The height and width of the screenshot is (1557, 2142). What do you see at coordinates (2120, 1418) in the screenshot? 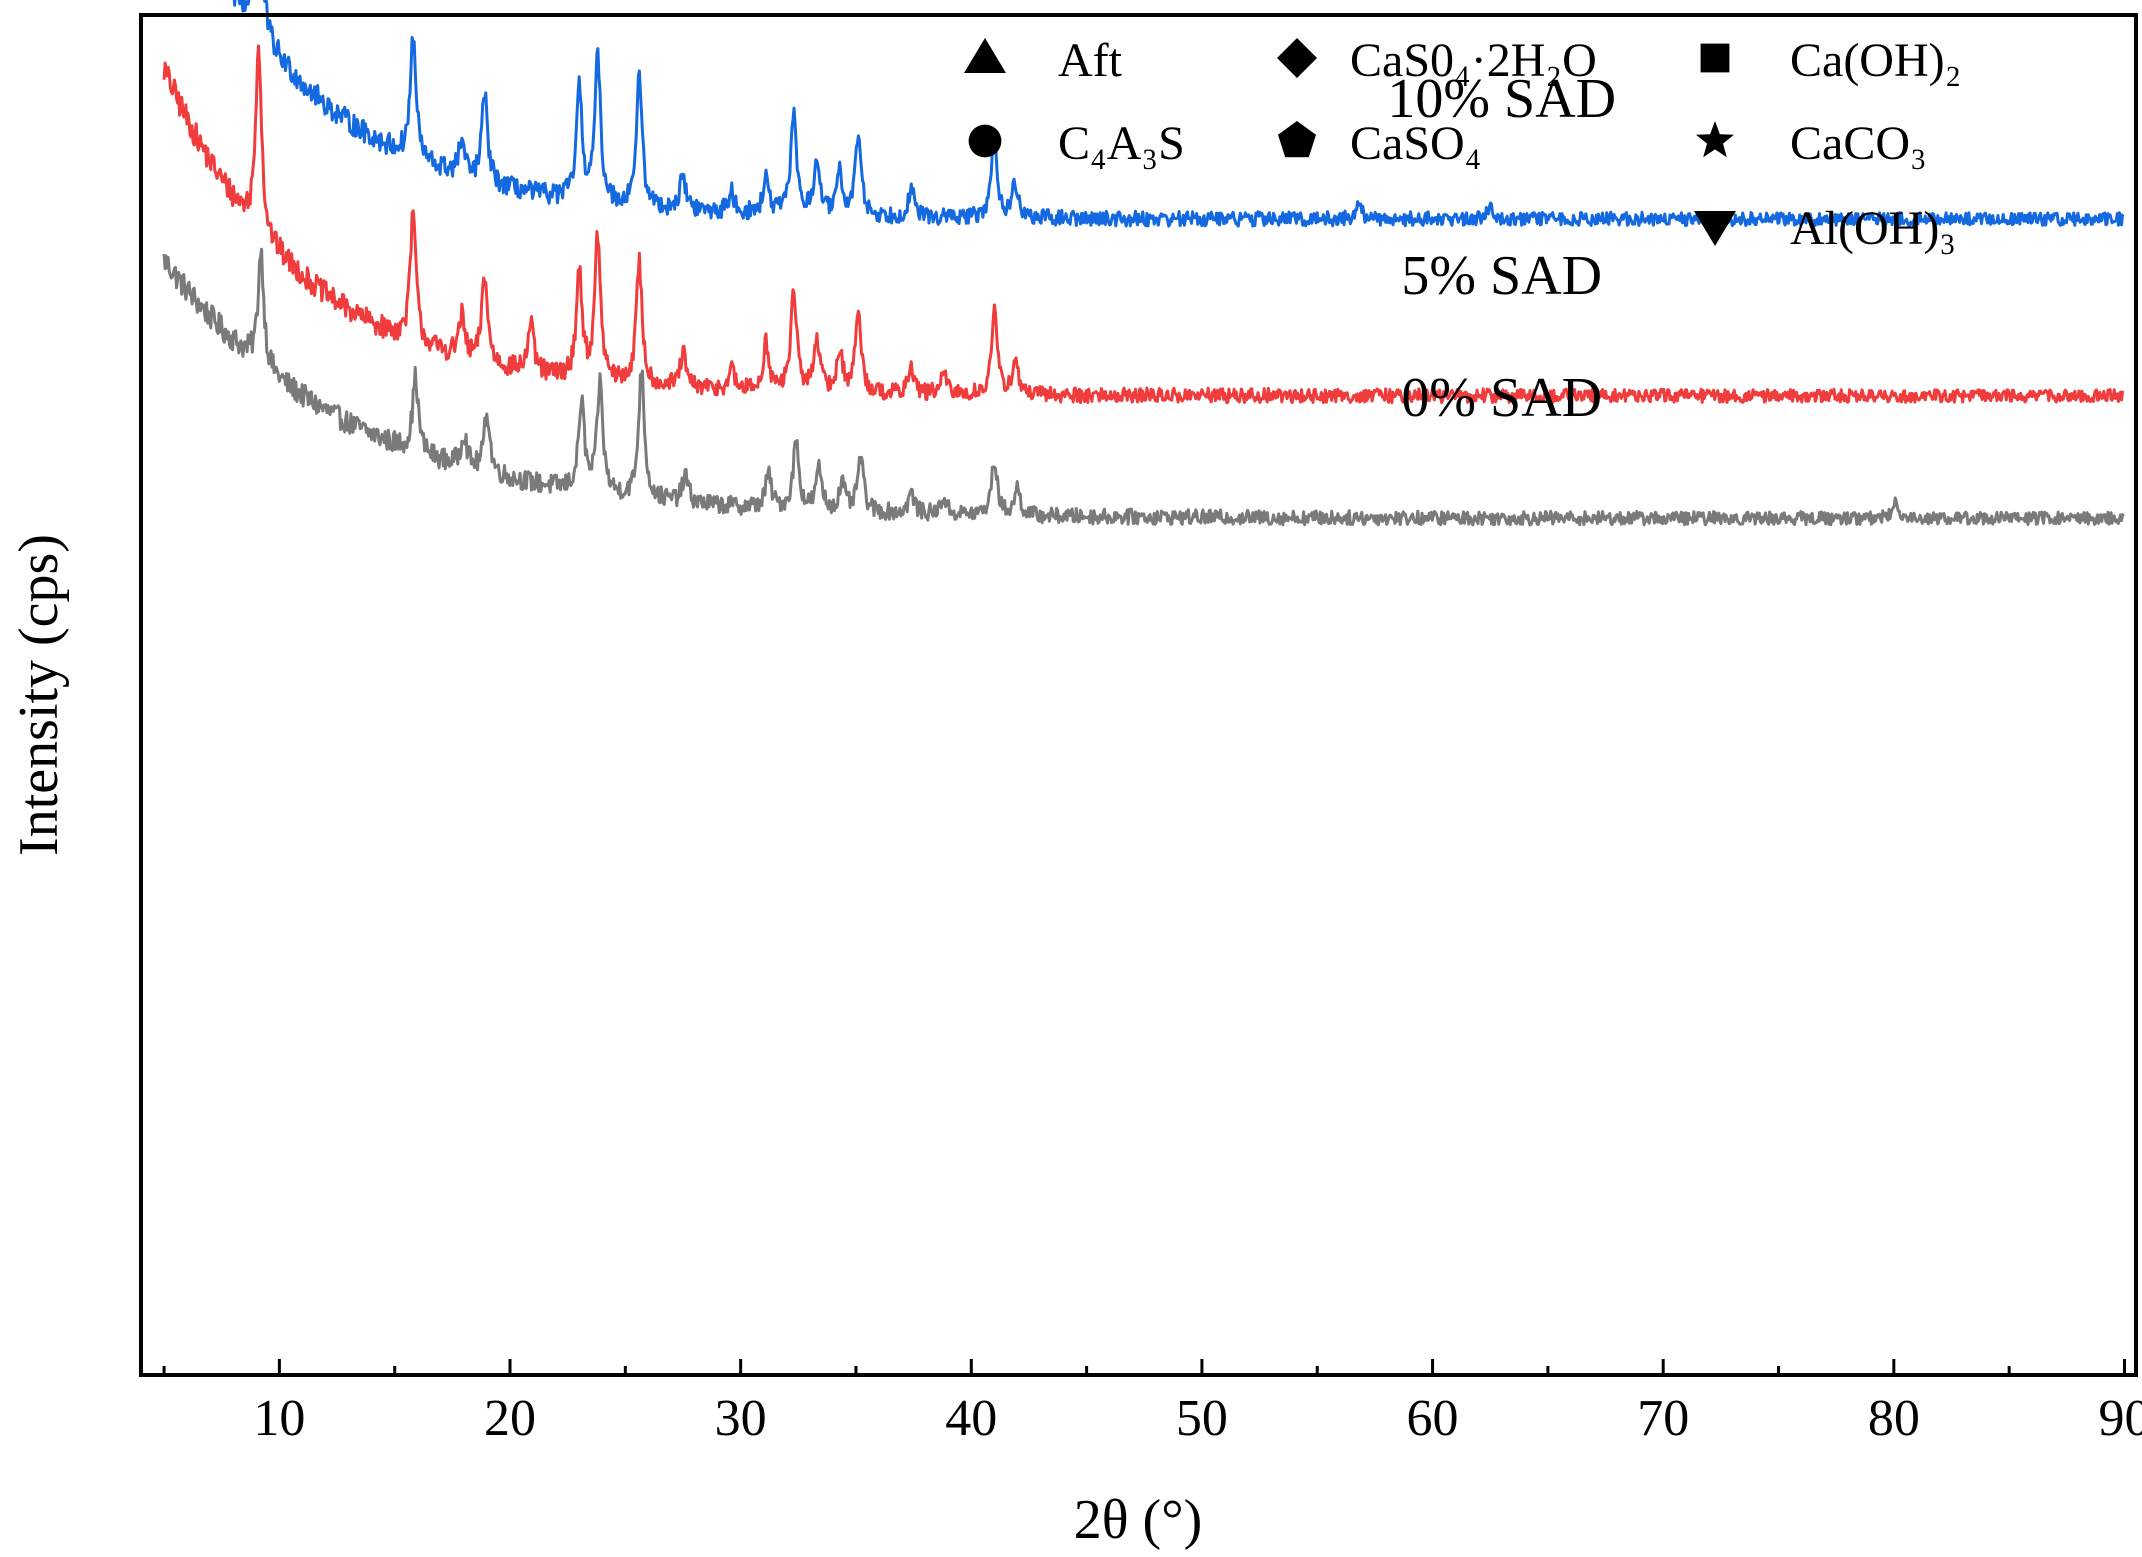
I see `x-tick-label: 90` at bounding box center [2120, 1418].